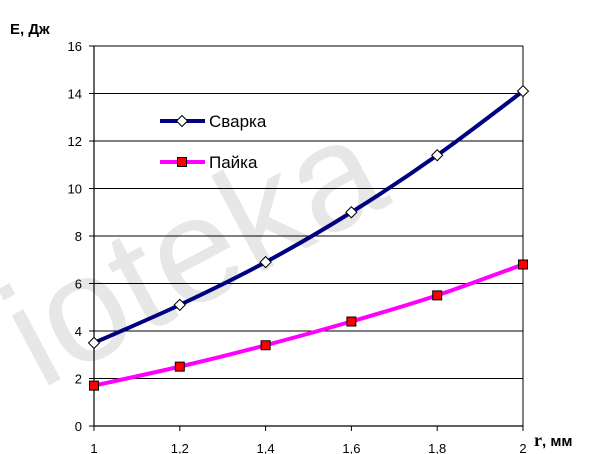 The image size is (593, 454). Describe the element at coordinates (30, 29) in the screenshot. I see `y-axis-title: E, Дж` at that location.